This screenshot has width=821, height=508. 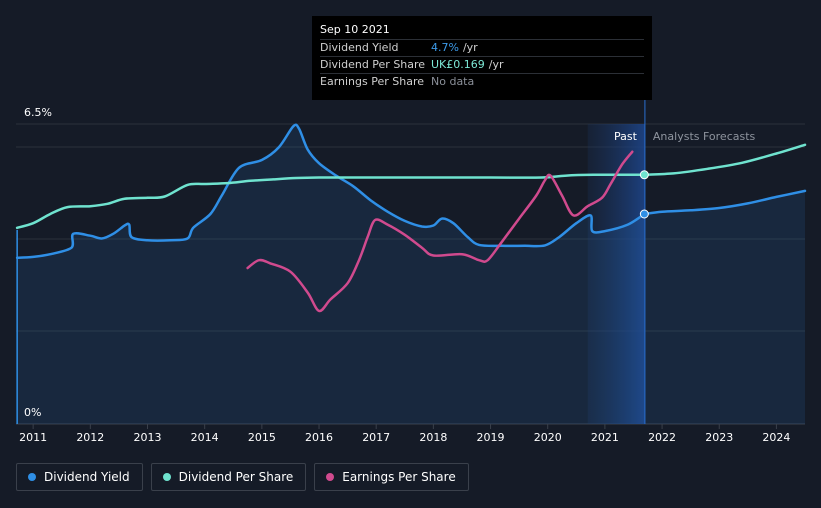 I want to click on legend-label: Dividend Yield, so click(x=87, y=477).